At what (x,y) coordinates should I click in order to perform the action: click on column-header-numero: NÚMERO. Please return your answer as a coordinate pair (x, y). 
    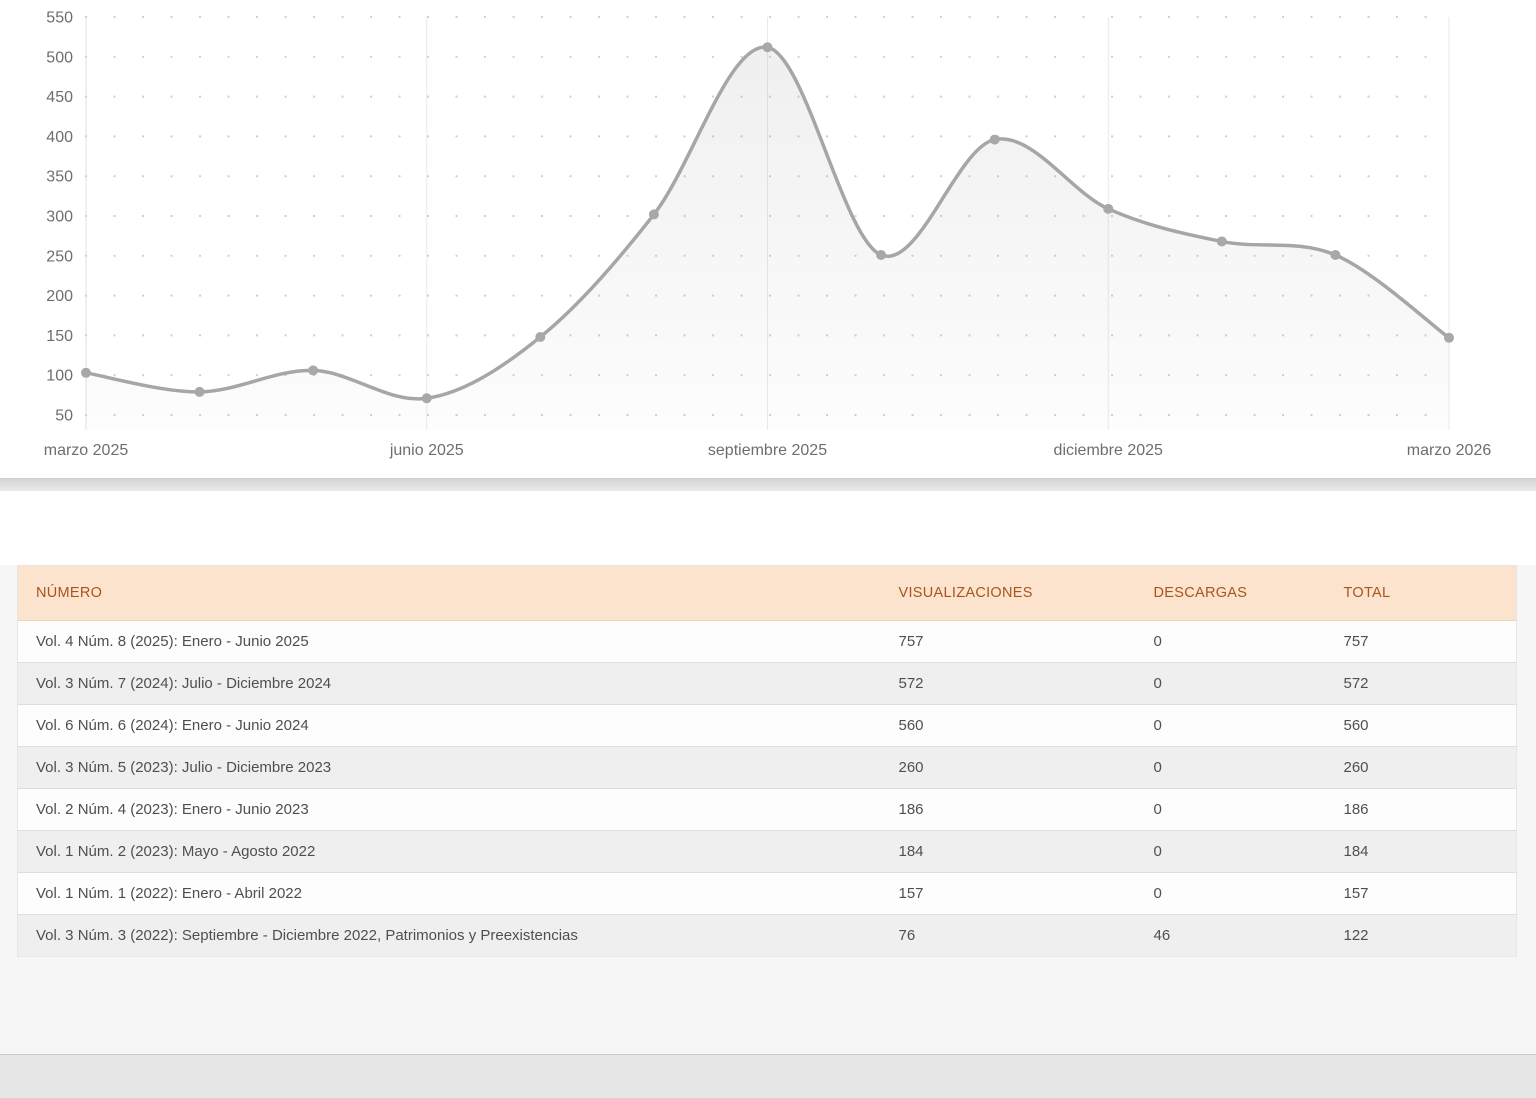
    Looking at the image, I should click on (458, 593).